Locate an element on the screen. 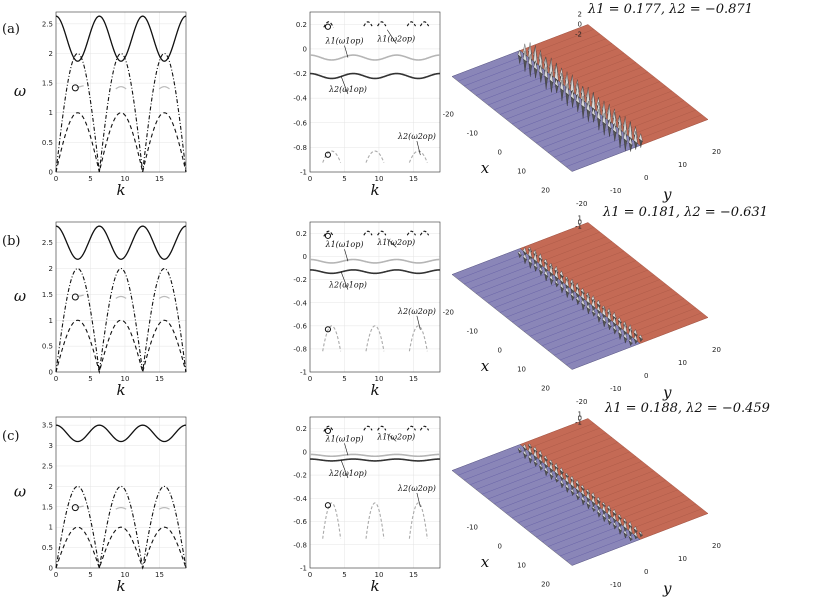 Image resolution: width=830 pixels, height=601 pixels. y-tick-label: 1 is located at coordinates (51, 528).